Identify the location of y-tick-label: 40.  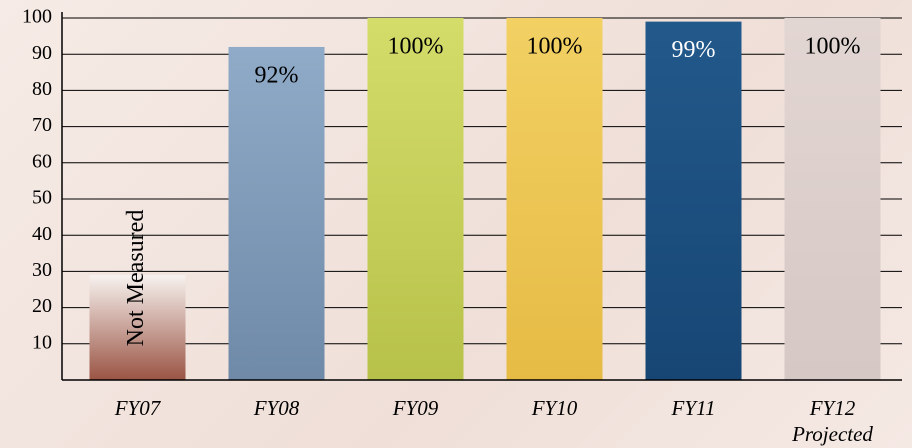
(42, 234).